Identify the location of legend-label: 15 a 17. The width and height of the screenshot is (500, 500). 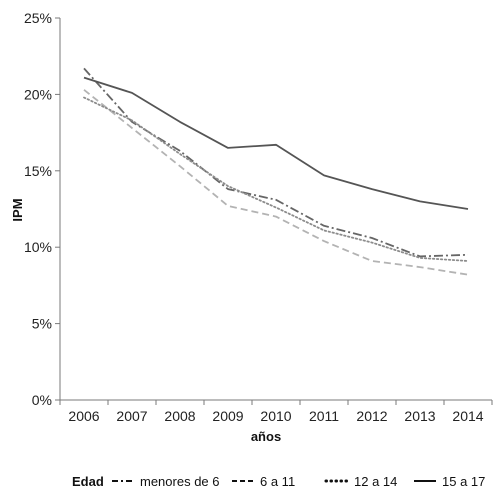
(463, 481).